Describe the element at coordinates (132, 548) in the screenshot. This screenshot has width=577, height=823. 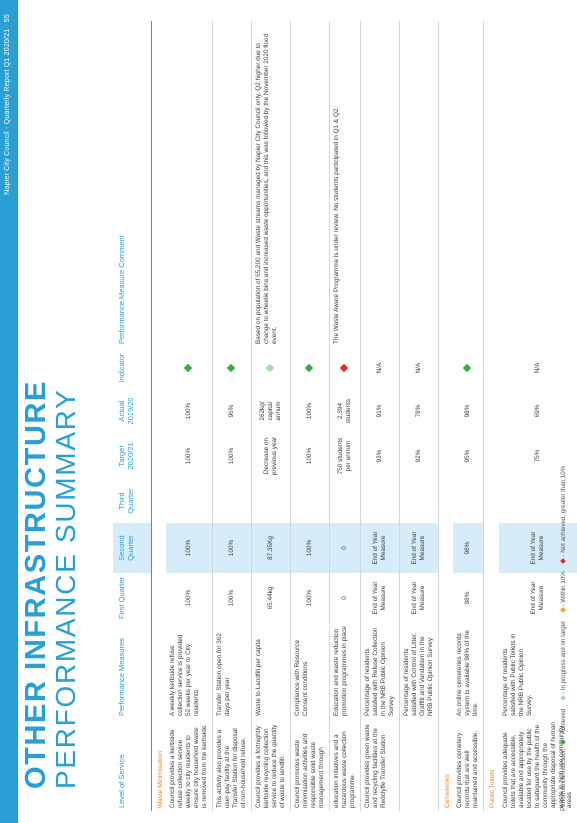
I see `col-header-q2: Second Quarter` at that location.